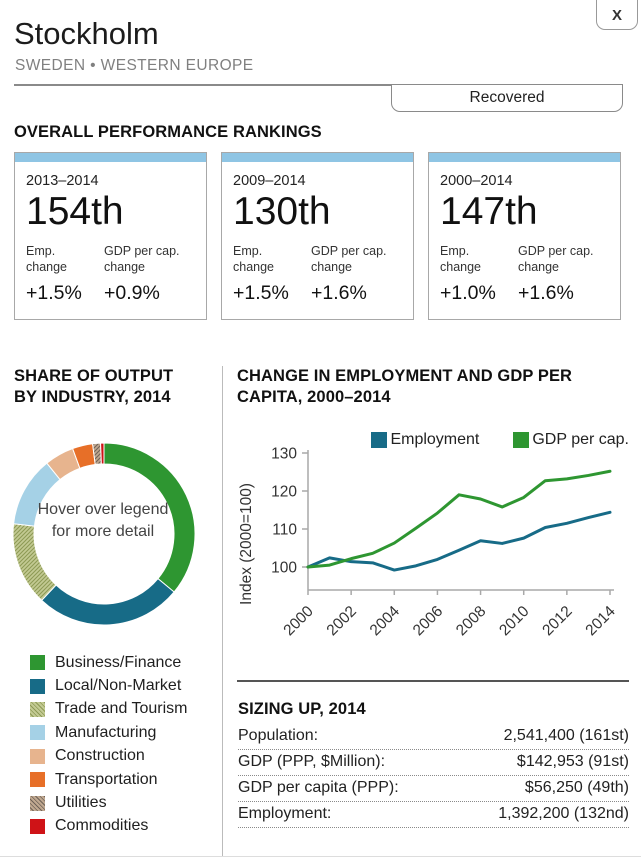 Image resolution: width=641 pixels, height=857 pixels. I want to click on y-tick-label: 110, so click(284, 530).